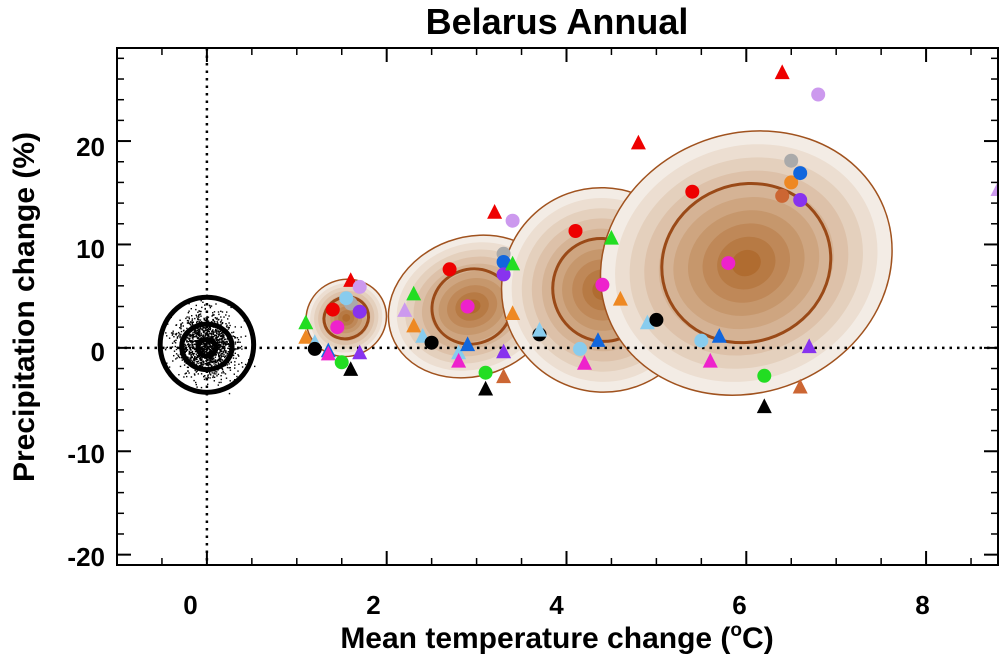 Image resolution: width=1000 pixels, height=657 pixels. I want to click on y-axis-label: Precipitation change (%), so click(24, 307).